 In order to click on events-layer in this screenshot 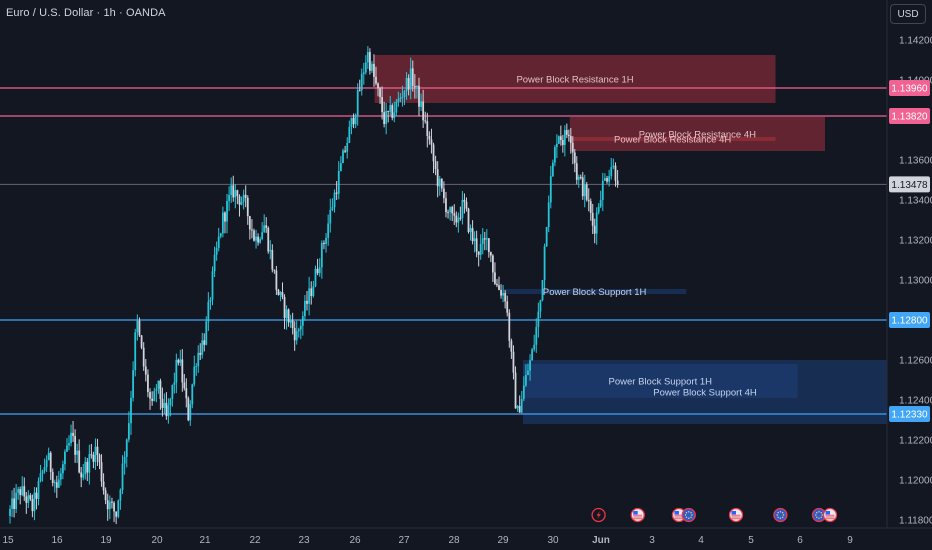, I will do `click(714, 515)`.